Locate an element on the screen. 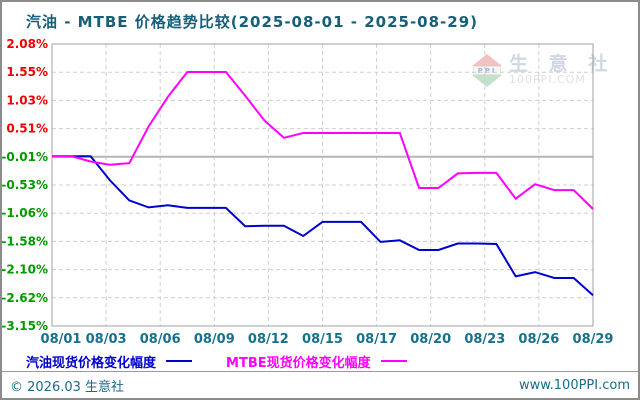 The height and width of the screenshot is (400, 640). chart-legend: 汽油现货价格变化幅度 MTBE现货价格变化幅度 is located at coordinates (233, 361).